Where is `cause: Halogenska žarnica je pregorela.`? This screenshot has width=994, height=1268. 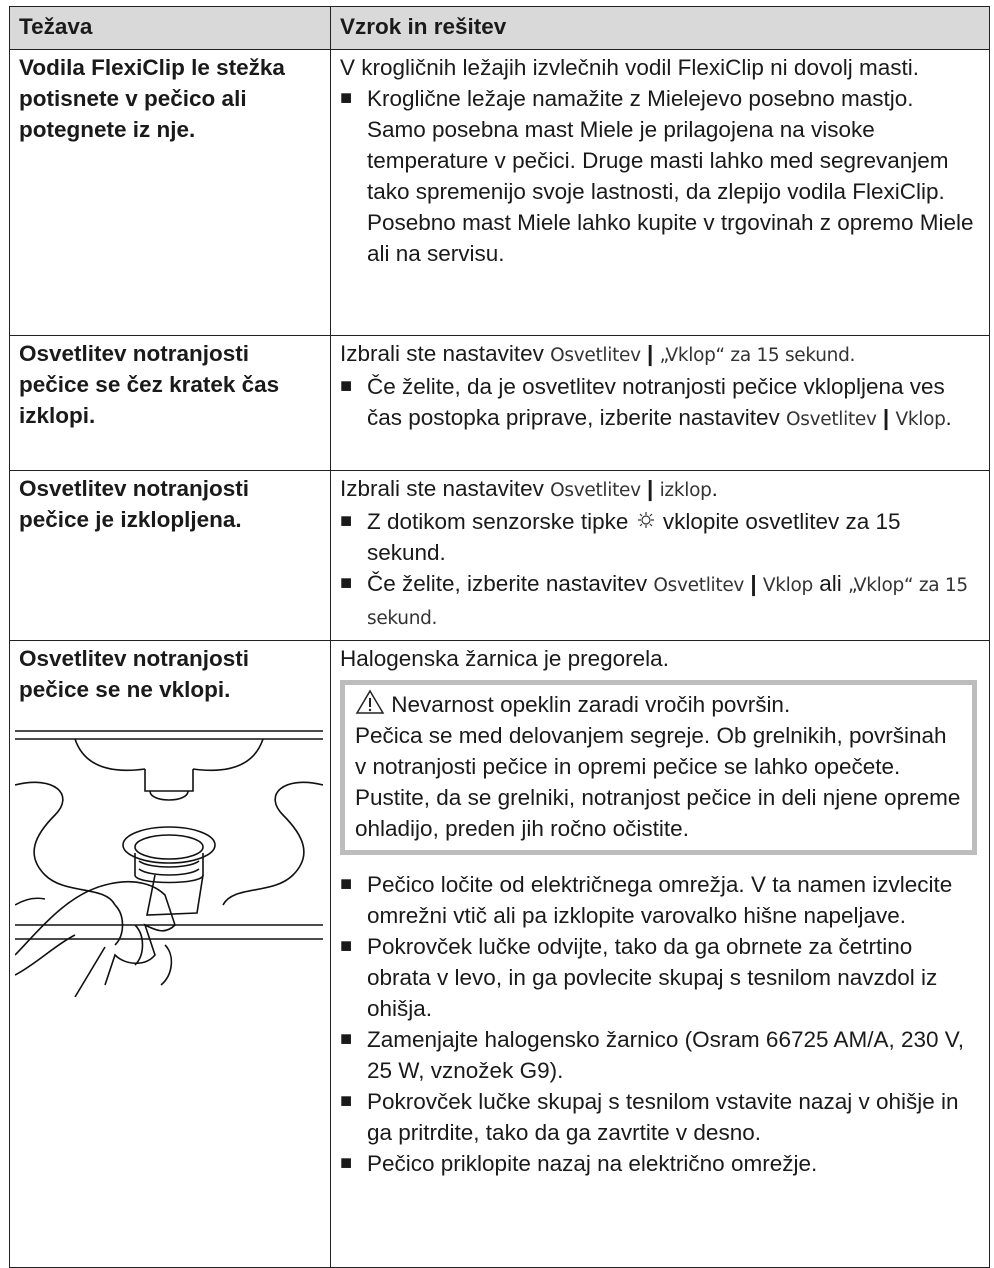 cause: Halogenska žarnica je pregorela. is located at coordinates (504, 658).